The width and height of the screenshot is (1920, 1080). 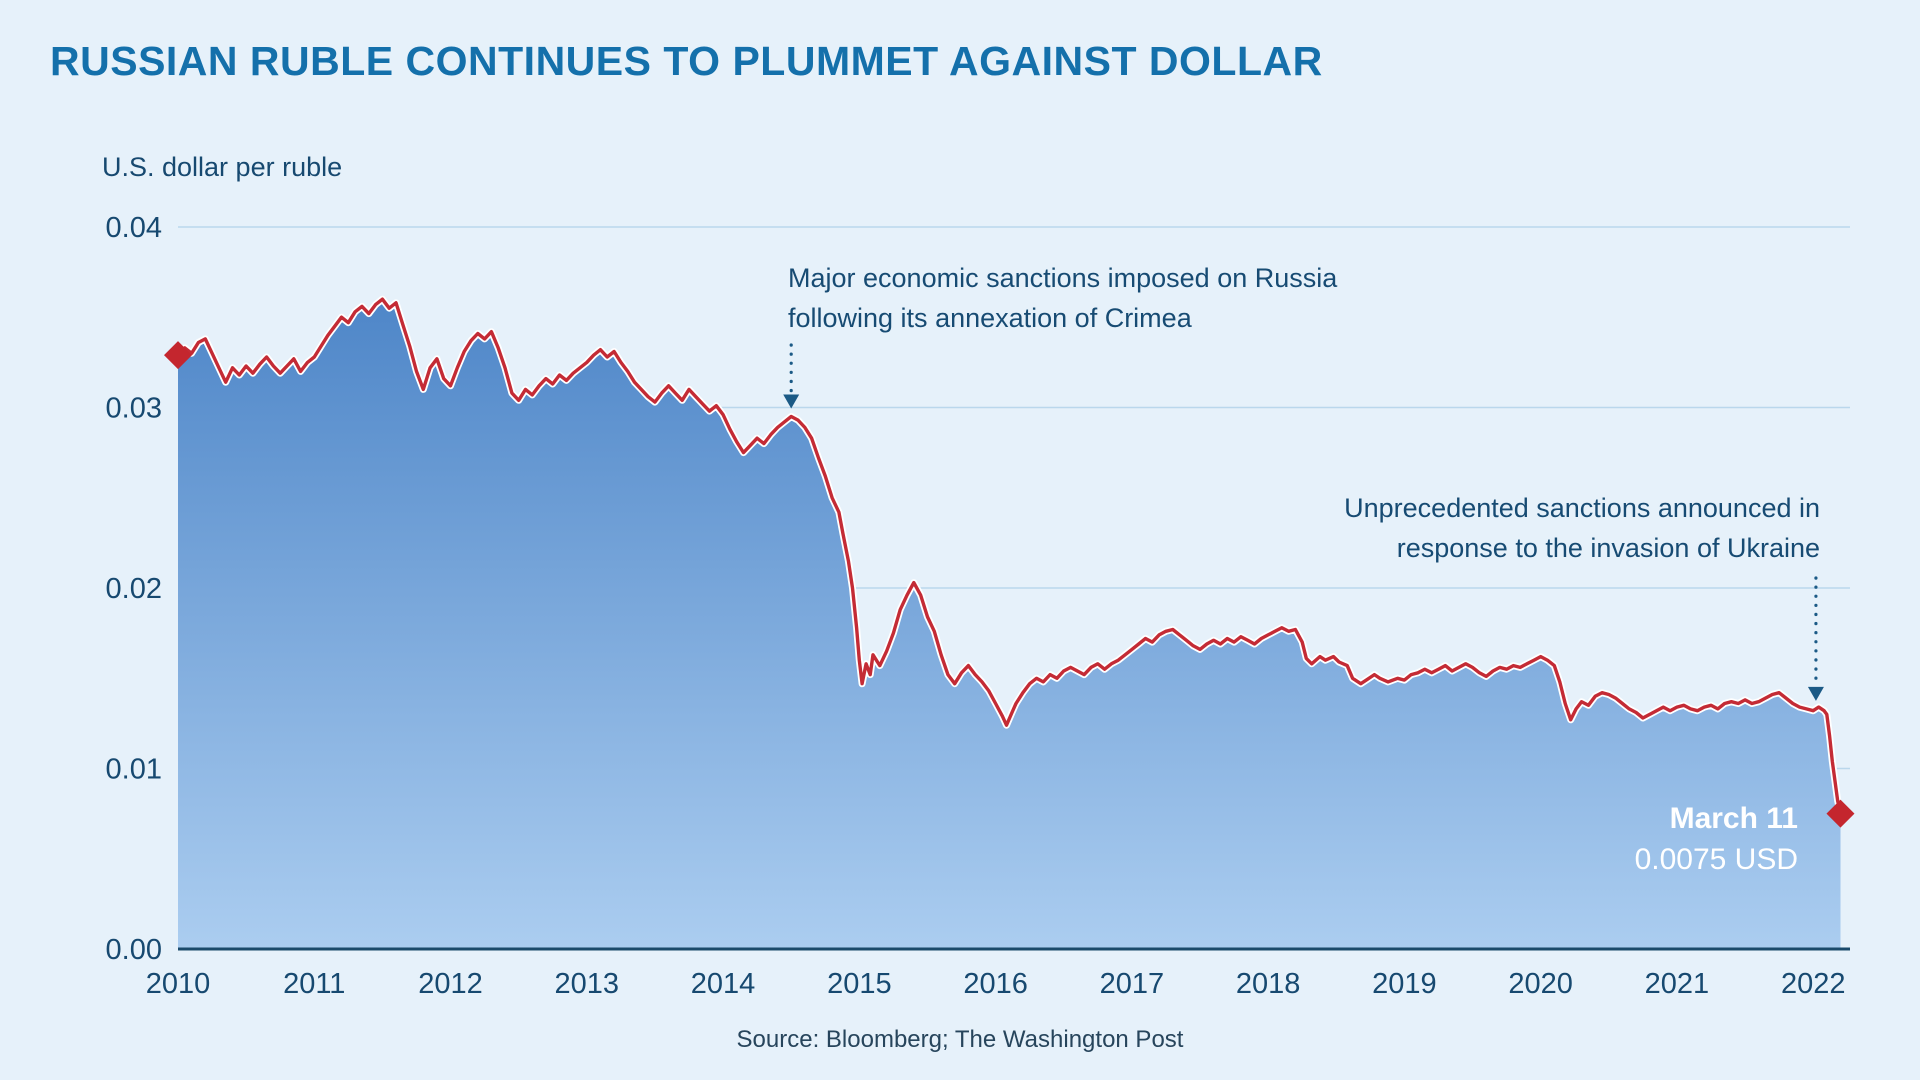 I want to click on march-11-value-text: 0.0075 USD, so click(x=1716, y=859).